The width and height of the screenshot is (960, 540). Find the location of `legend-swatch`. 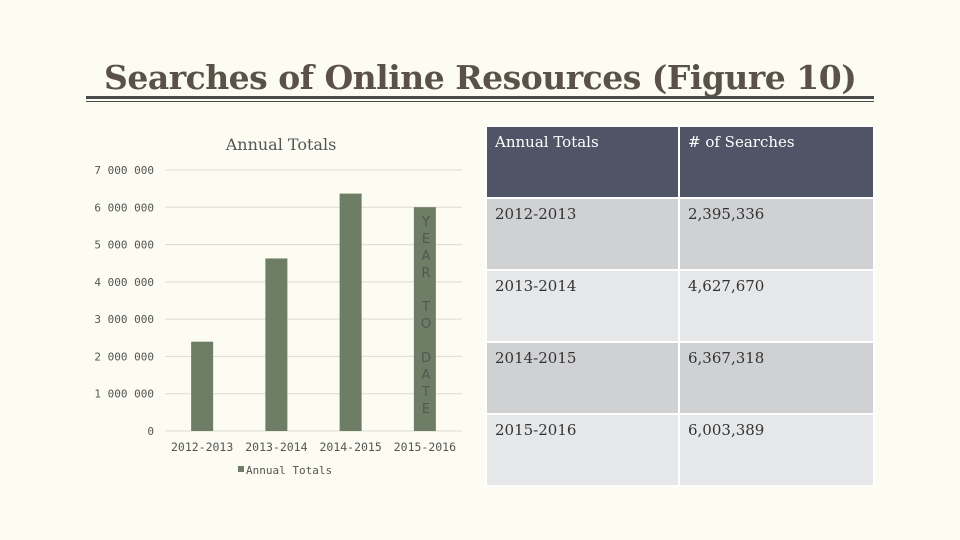

legend-swatch is located at coordinates (241, 469).